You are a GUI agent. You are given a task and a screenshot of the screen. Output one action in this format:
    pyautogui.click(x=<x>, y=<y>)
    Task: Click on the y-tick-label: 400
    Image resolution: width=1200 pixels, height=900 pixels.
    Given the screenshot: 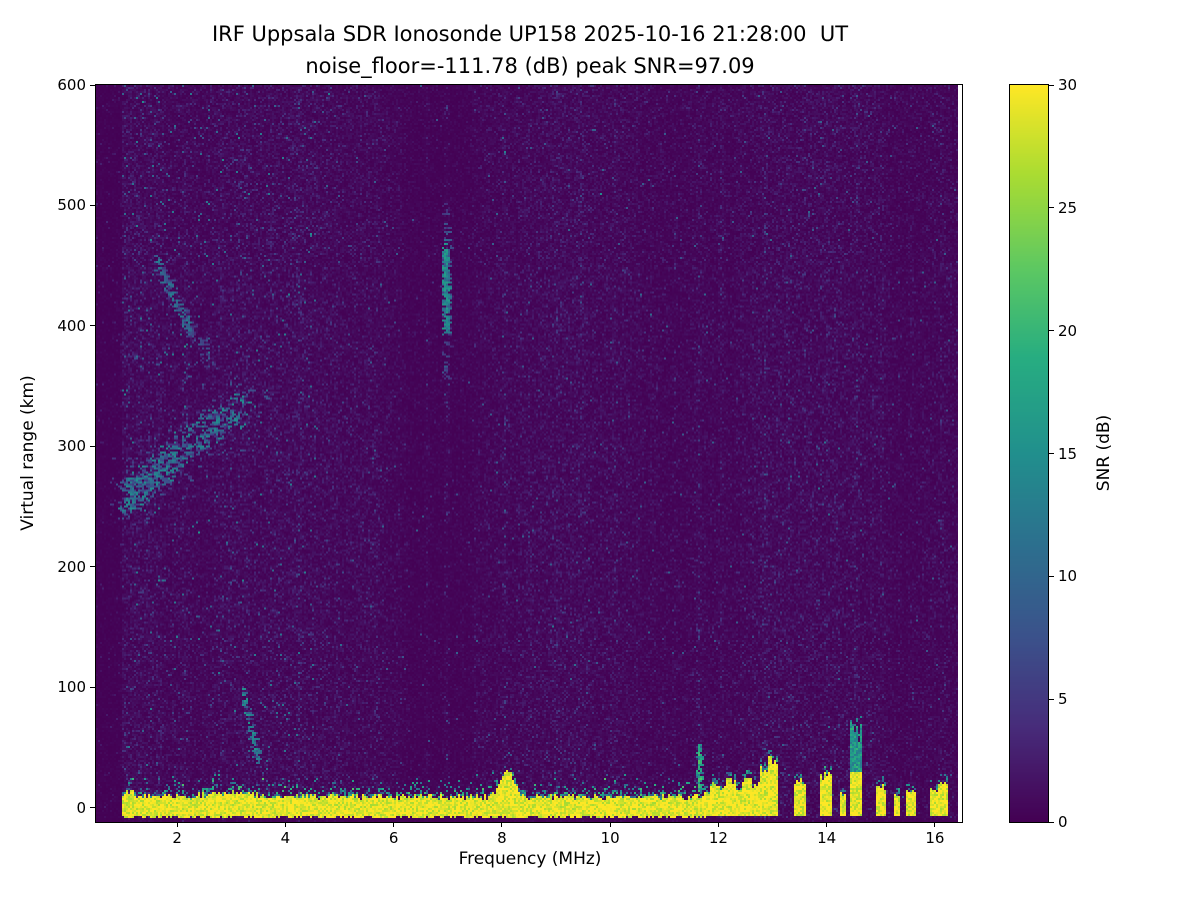 What is the action you would take?
    pyautogui.click(x=71, y=325)
    